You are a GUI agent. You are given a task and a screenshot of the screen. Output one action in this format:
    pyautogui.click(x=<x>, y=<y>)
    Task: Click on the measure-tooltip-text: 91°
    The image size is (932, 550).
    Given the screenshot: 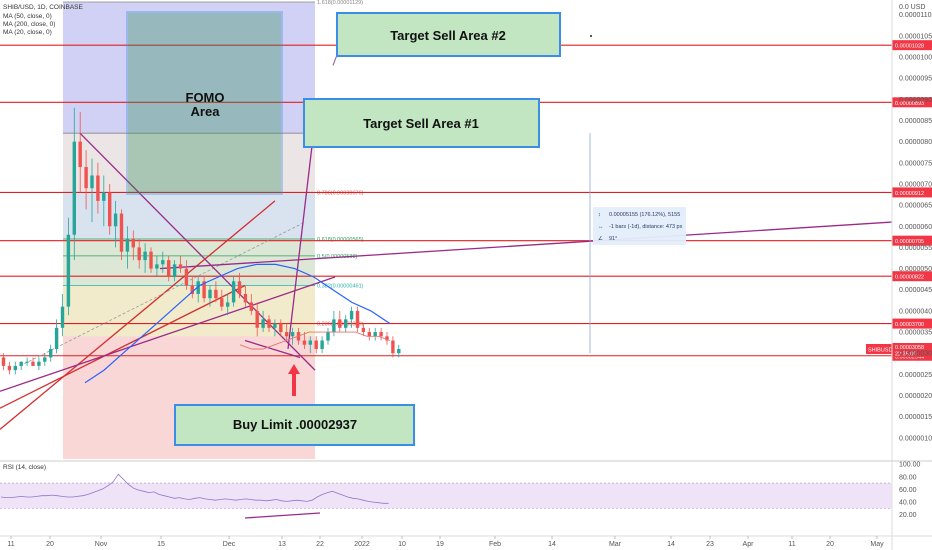 What is the action you would take?
    pyautogui.click(x=613, y=239)
    